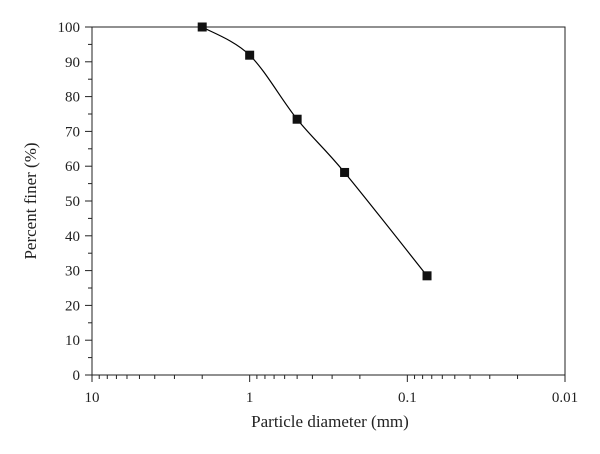 Image resolution: width=600 pixels, height=454 pixels. What do you see at coordinates (72, 341) in the screenshot?
I see `y-tick-label: 10` at bounding box center [72, 341].